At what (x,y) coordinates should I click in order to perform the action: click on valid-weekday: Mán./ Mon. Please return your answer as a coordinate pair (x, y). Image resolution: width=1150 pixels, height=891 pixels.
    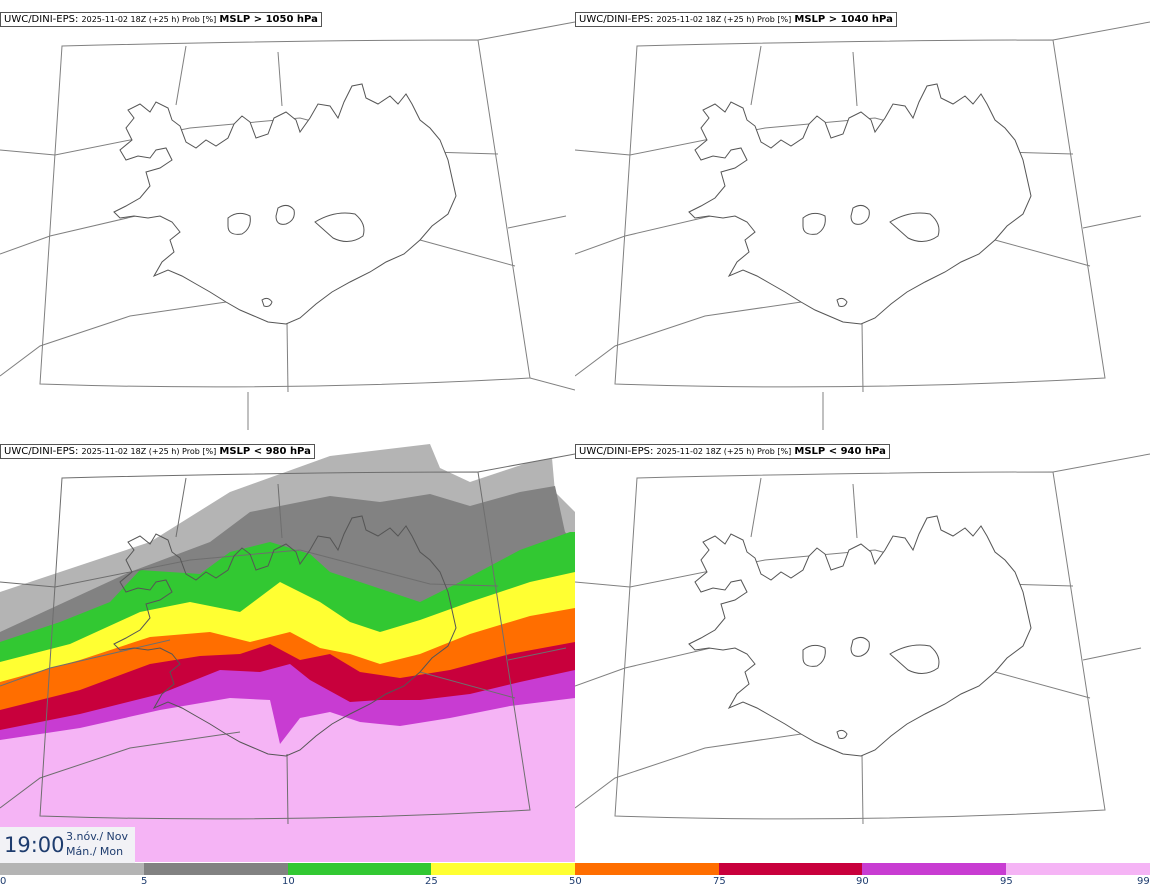
    Looking at the image, I should click on (95, 851).